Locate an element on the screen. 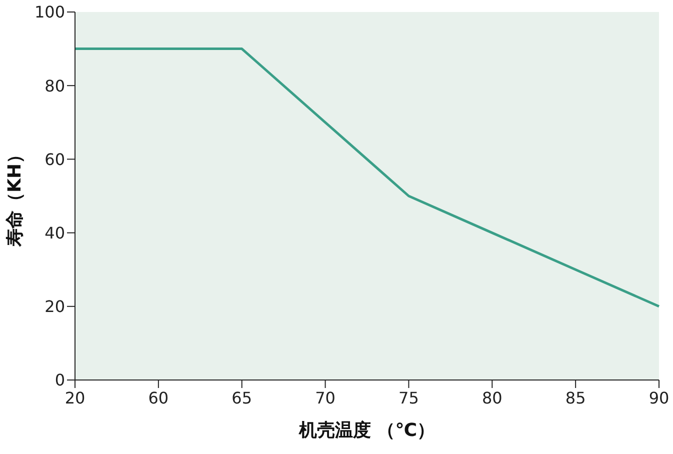  x-tick-label: 80 is located at coordinates (492, 398).